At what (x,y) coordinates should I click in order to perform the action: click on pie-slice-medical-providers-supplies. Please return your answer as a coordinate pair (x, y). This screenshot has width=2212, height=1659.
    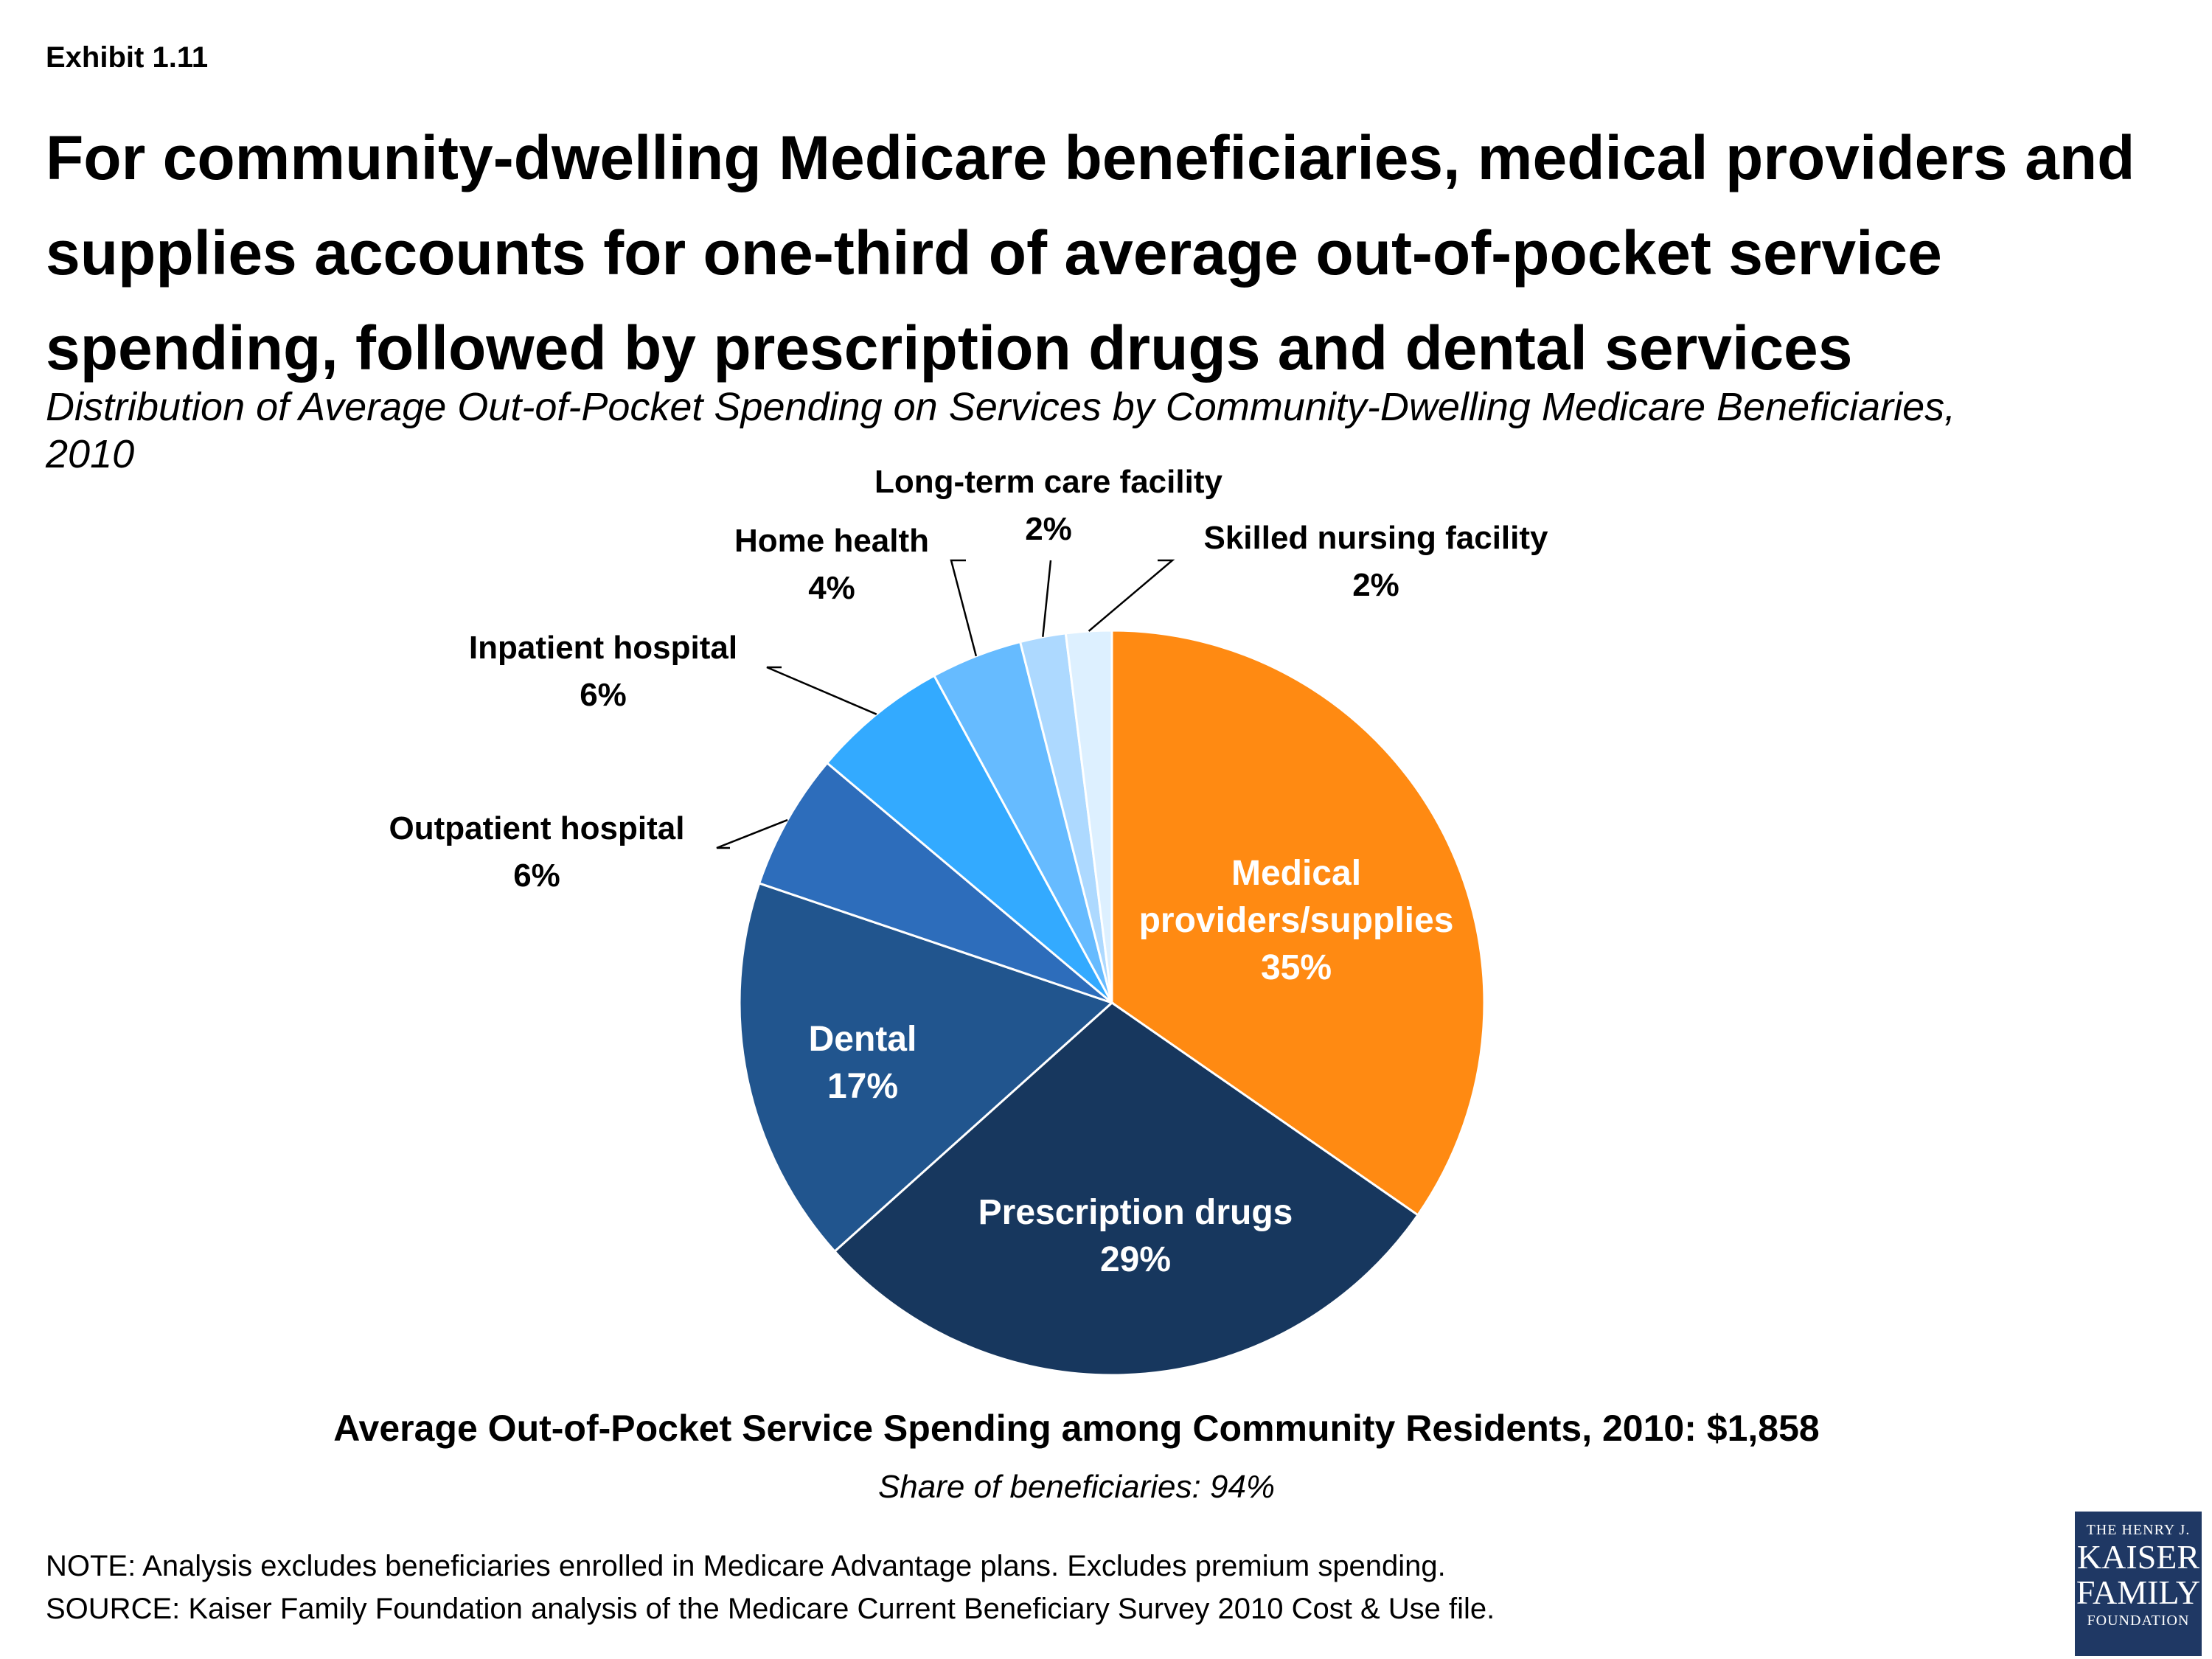
    Looking at the image, I should click on (1298, 923).